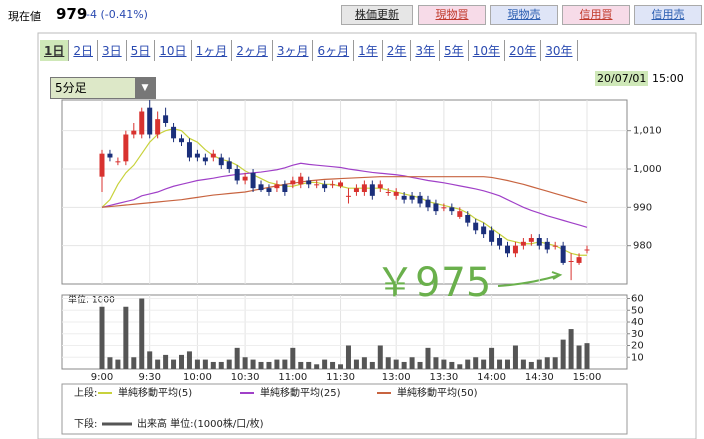 This screenshot has height=439, width=704. Describe the element at coordinates (647, 169) in the screenshot. I see `y-tick-label: 1,000` at that location.